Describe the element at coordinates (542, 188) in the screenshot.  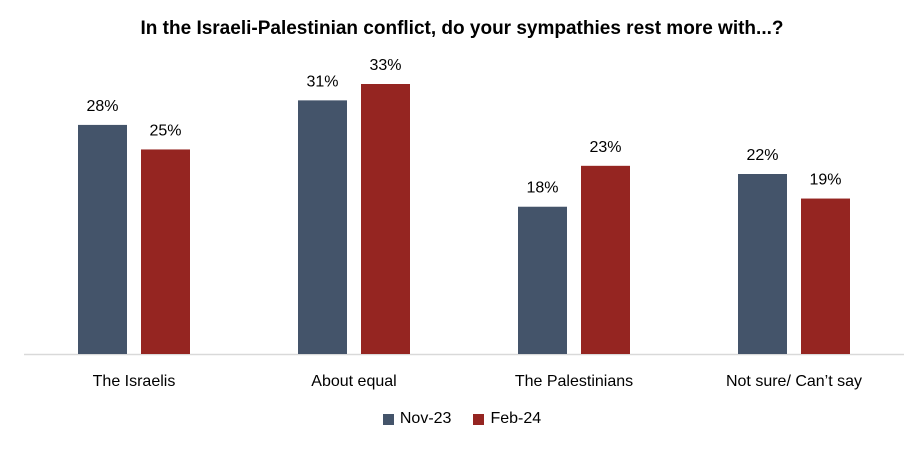
I see `data-label-nov-23-2: 18%` at that location.